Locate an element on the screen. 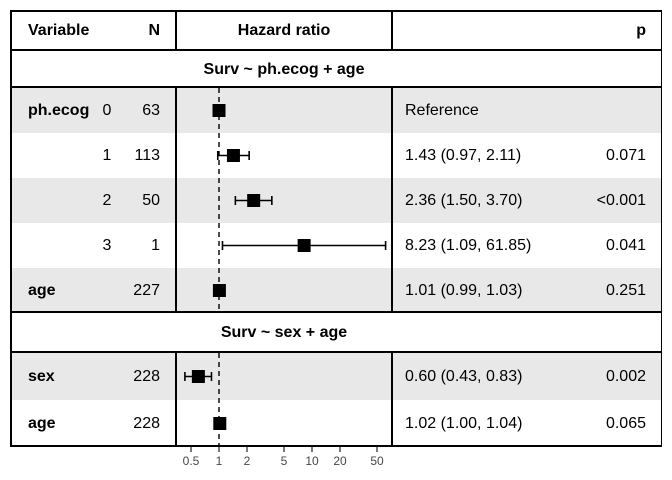 This screenshot has width=672, height=480. table-row: 3 1 8.23 (1.09, 61.85) 0.041 is located at coordinates (336, 245).